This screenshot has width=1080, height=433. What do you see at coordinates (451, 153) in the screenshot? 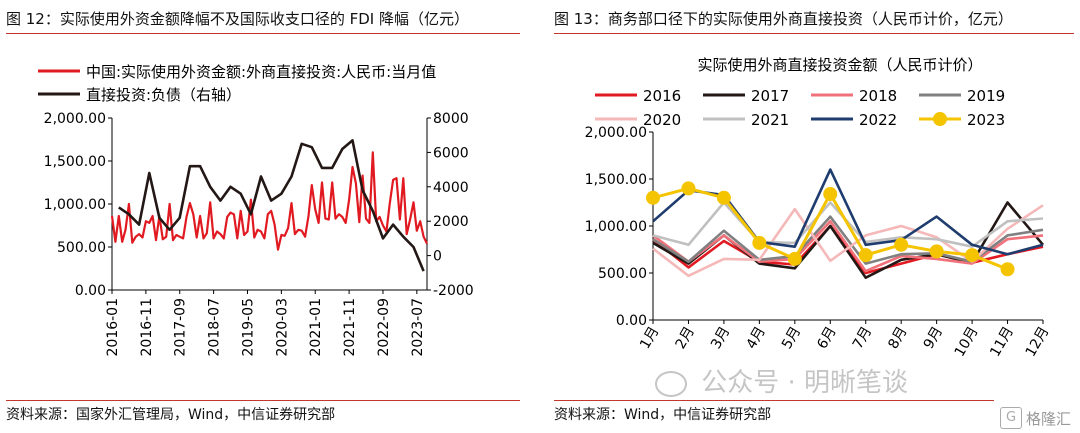
I see `right-y-tick-label: 6000` at bounding box center [451, 153].